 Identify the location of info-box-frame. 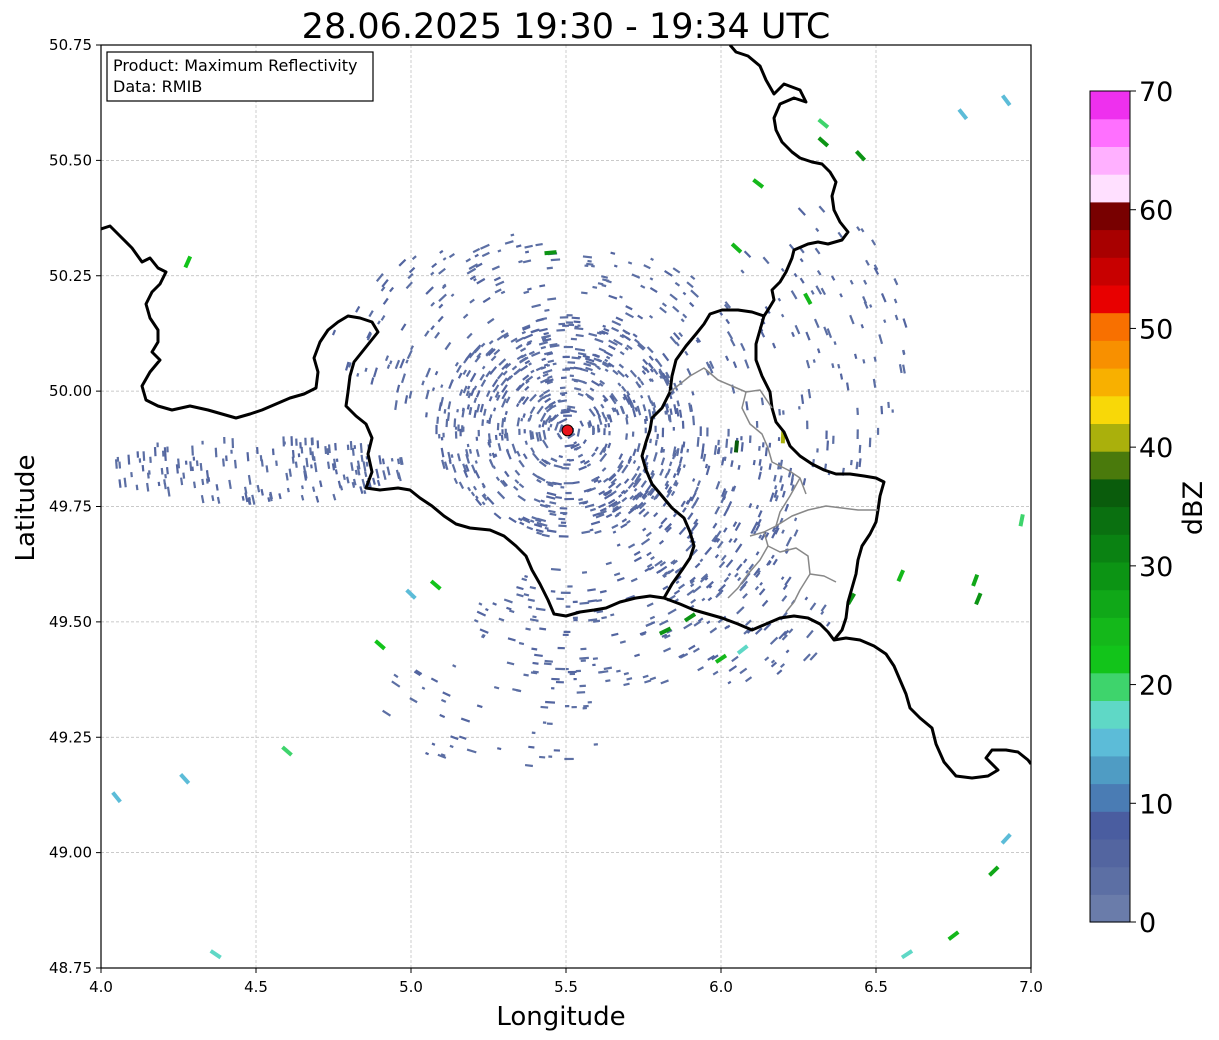
(240, 76).